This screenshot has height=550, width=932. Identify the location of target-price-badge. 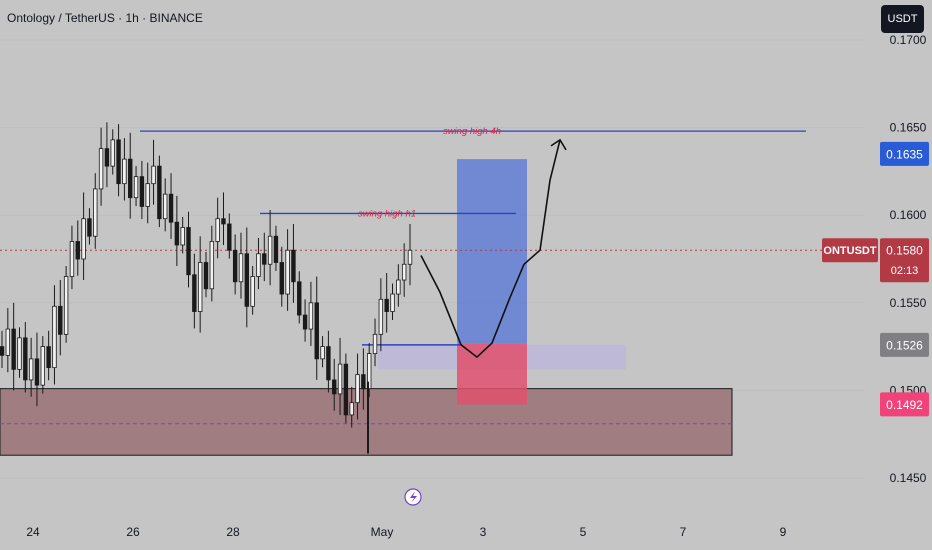
(904, 153).